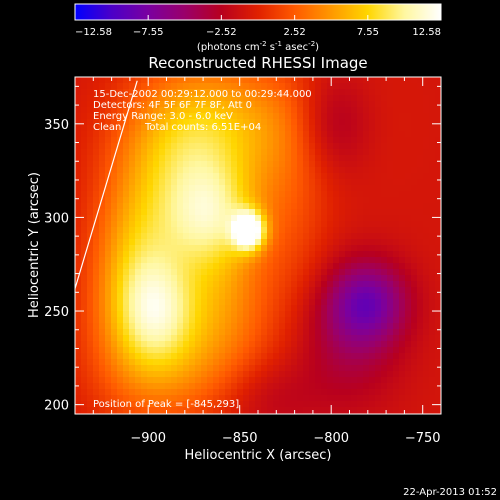 The width and height of the screenshot is (500, 500). What do you see at coordinates (258, 46) in the screenshot?
I see `colorbar-unit-label: (photons cm-2 s-1 asec-2)` at bounding box center [258, 46].